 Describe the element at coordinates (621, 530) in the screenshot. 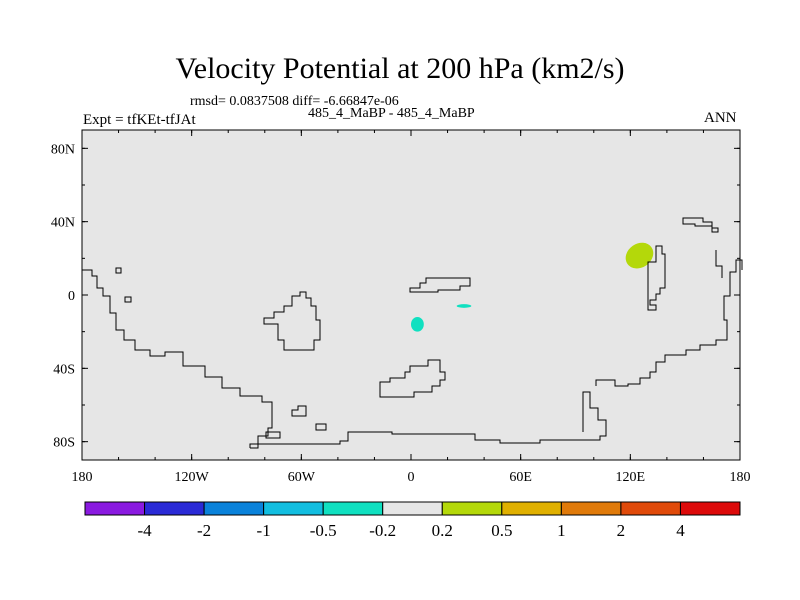

I see `colorbar-label-8: 2` at that location.